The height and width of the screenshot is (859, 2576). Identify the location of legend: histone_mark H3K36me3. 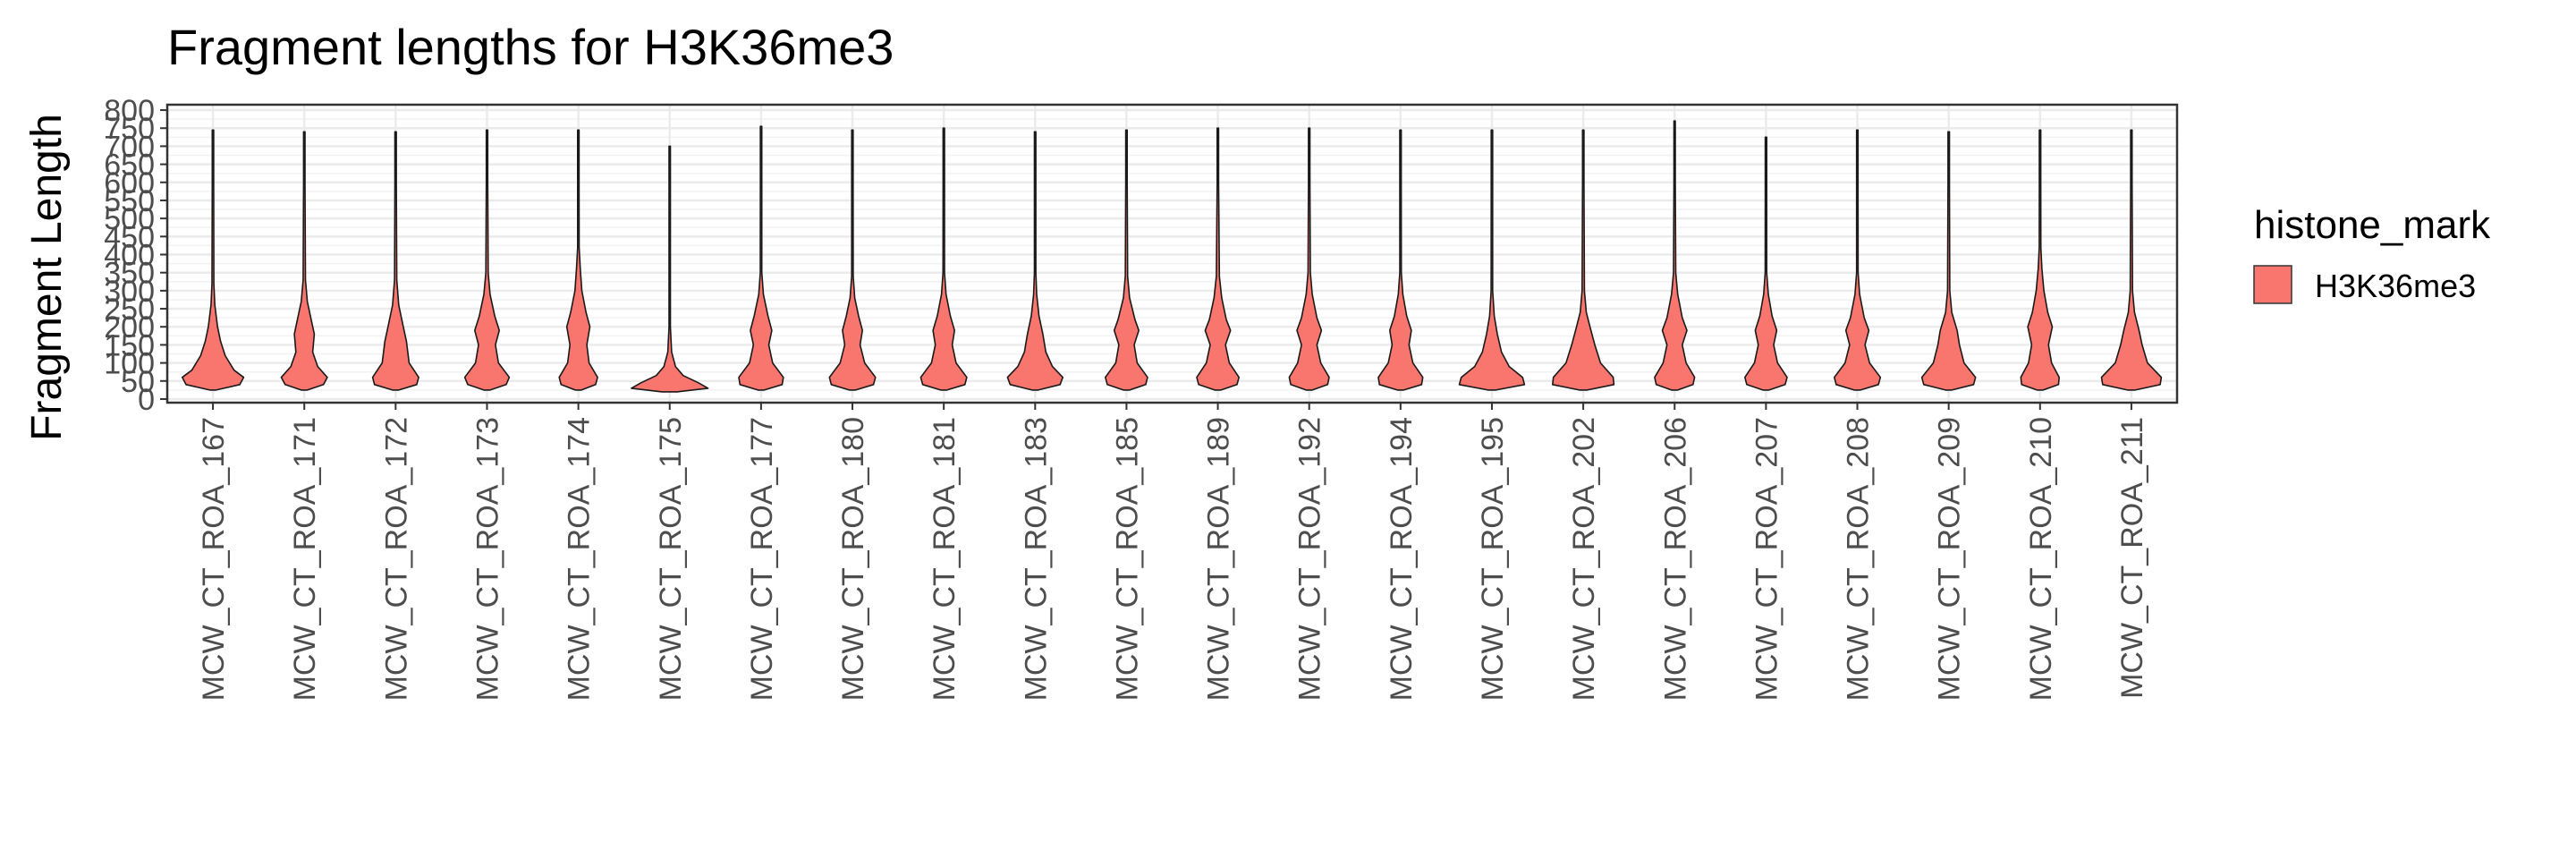
(2372, 253).